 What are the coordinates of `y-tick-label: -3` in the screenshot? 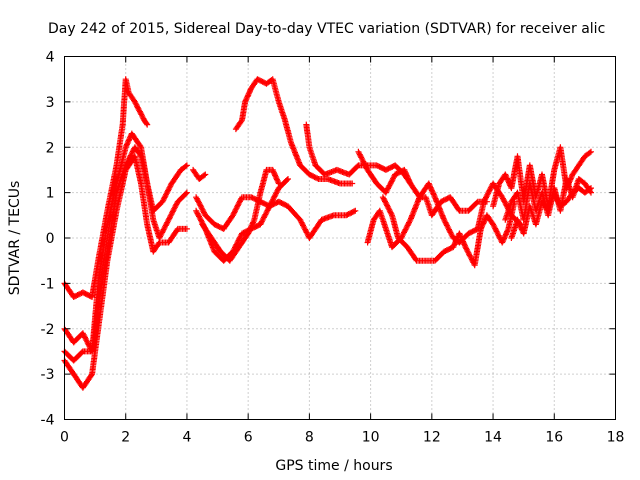 It's located at (48, 375).